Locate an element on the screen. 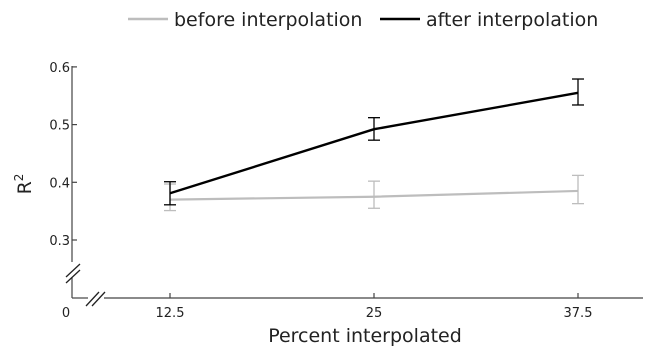 This screenshot has width=654, height=347. y-tick-label: 0.6 is located at coordinates (59, 68).